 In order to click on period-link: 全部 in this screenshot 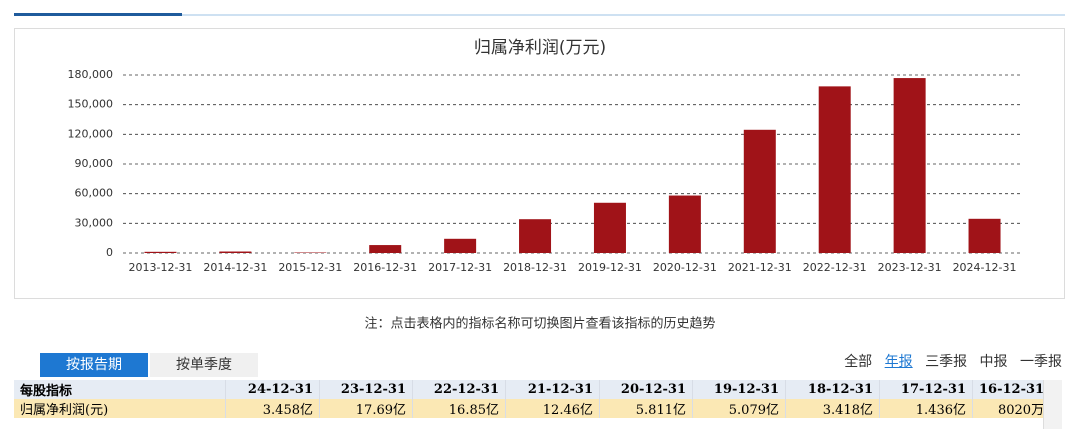, I will do `click(858, 362)`.